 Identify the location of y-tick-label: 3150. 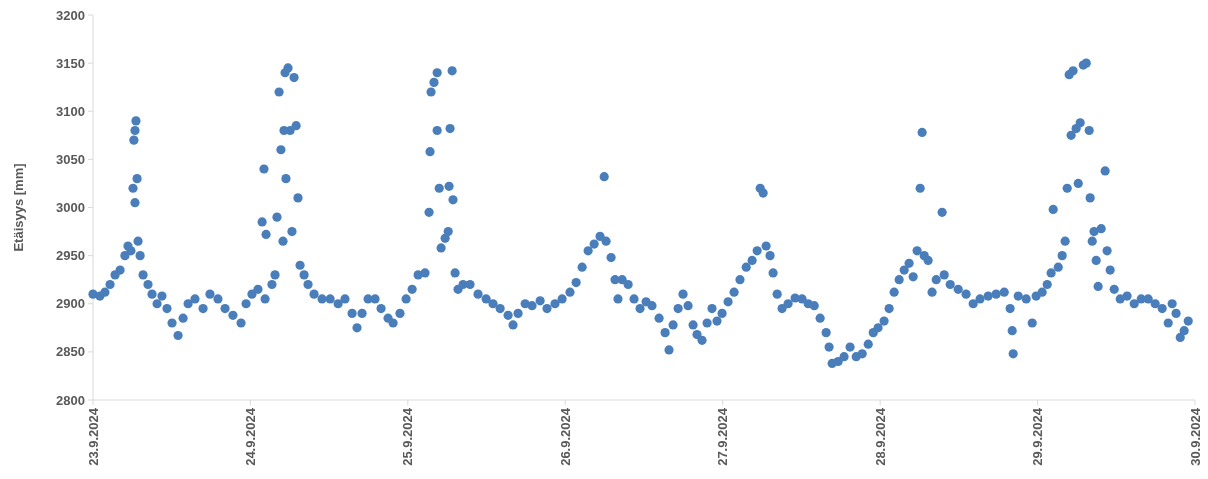
(70, 63).